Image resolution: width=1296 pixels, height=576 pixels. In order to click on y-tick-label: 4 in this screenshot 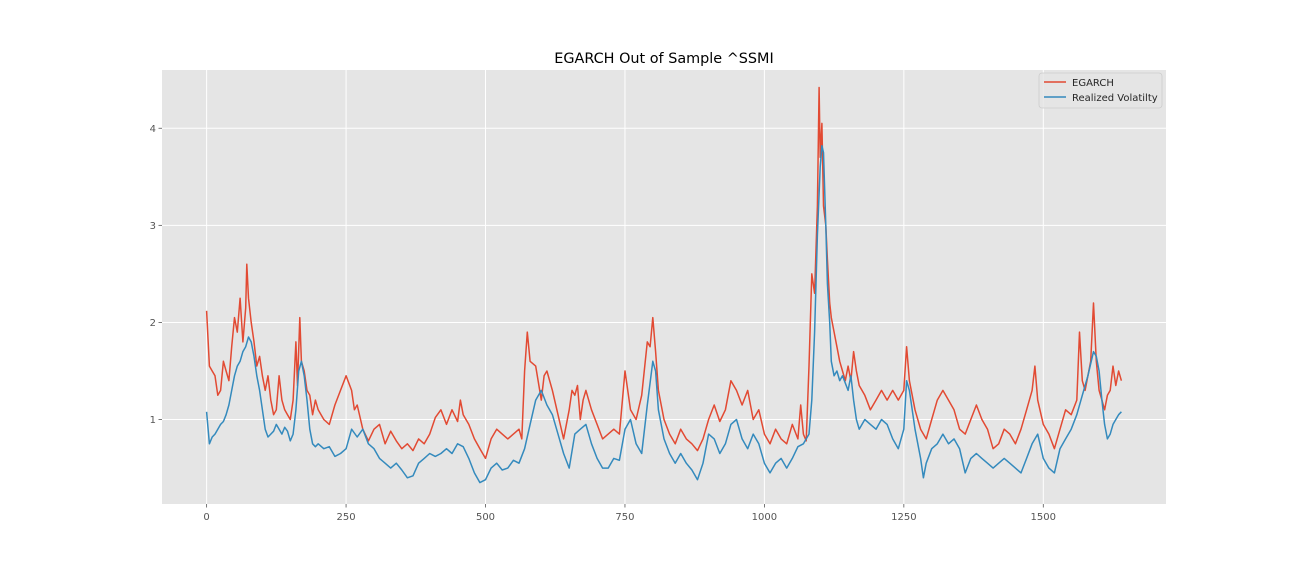, I will do `click(153, 129)`.